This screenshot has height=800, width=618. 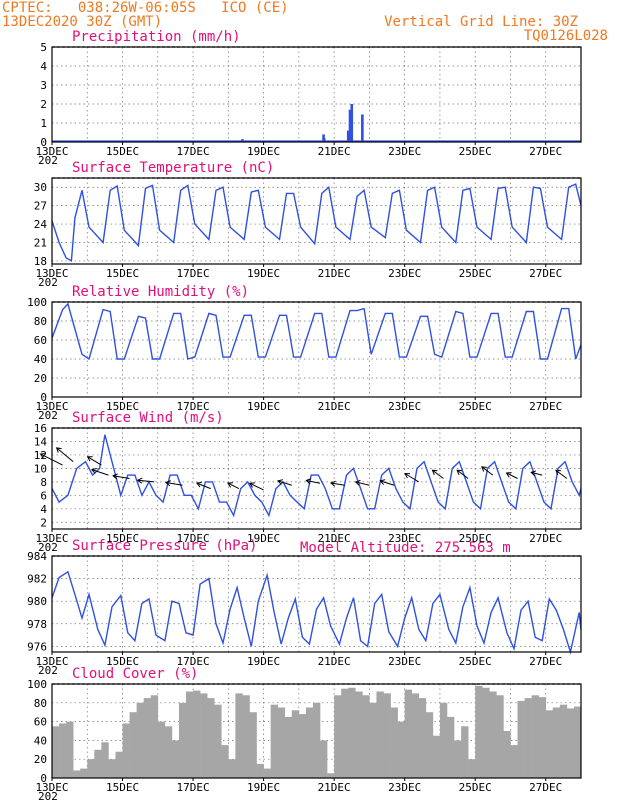 I want to click on vertical-grid-note: Vertical Grid Line: 30Z, so click(x=481, y=22).